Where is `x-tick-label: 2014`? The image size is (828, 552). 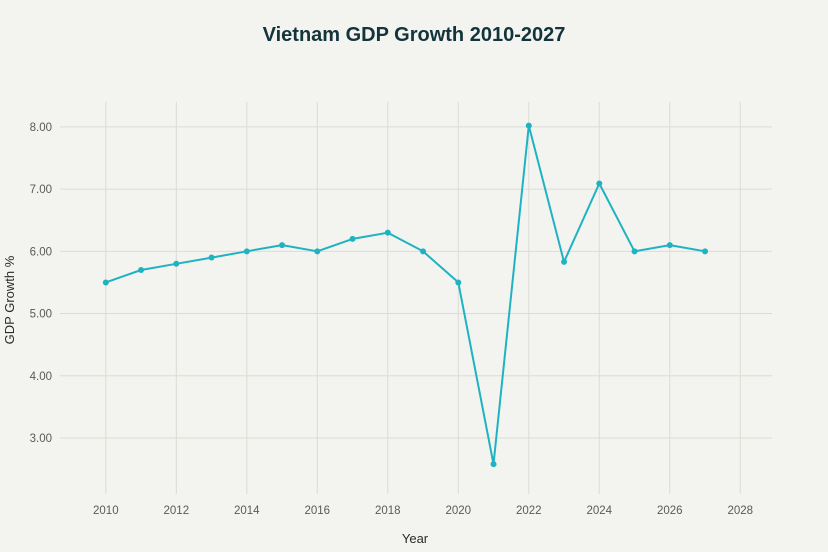
x-tick-label: 2014 is located at coordinates (247, 511).